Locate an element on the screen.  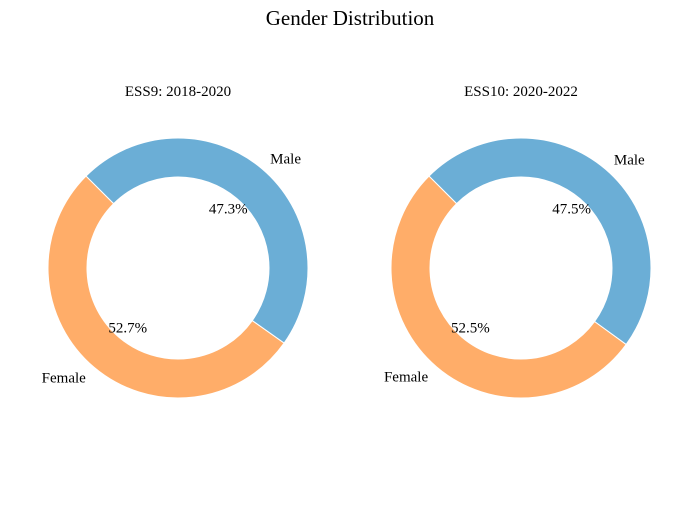
percent-label-ess10-female: 52.5% is located at coordinates (470, 328).